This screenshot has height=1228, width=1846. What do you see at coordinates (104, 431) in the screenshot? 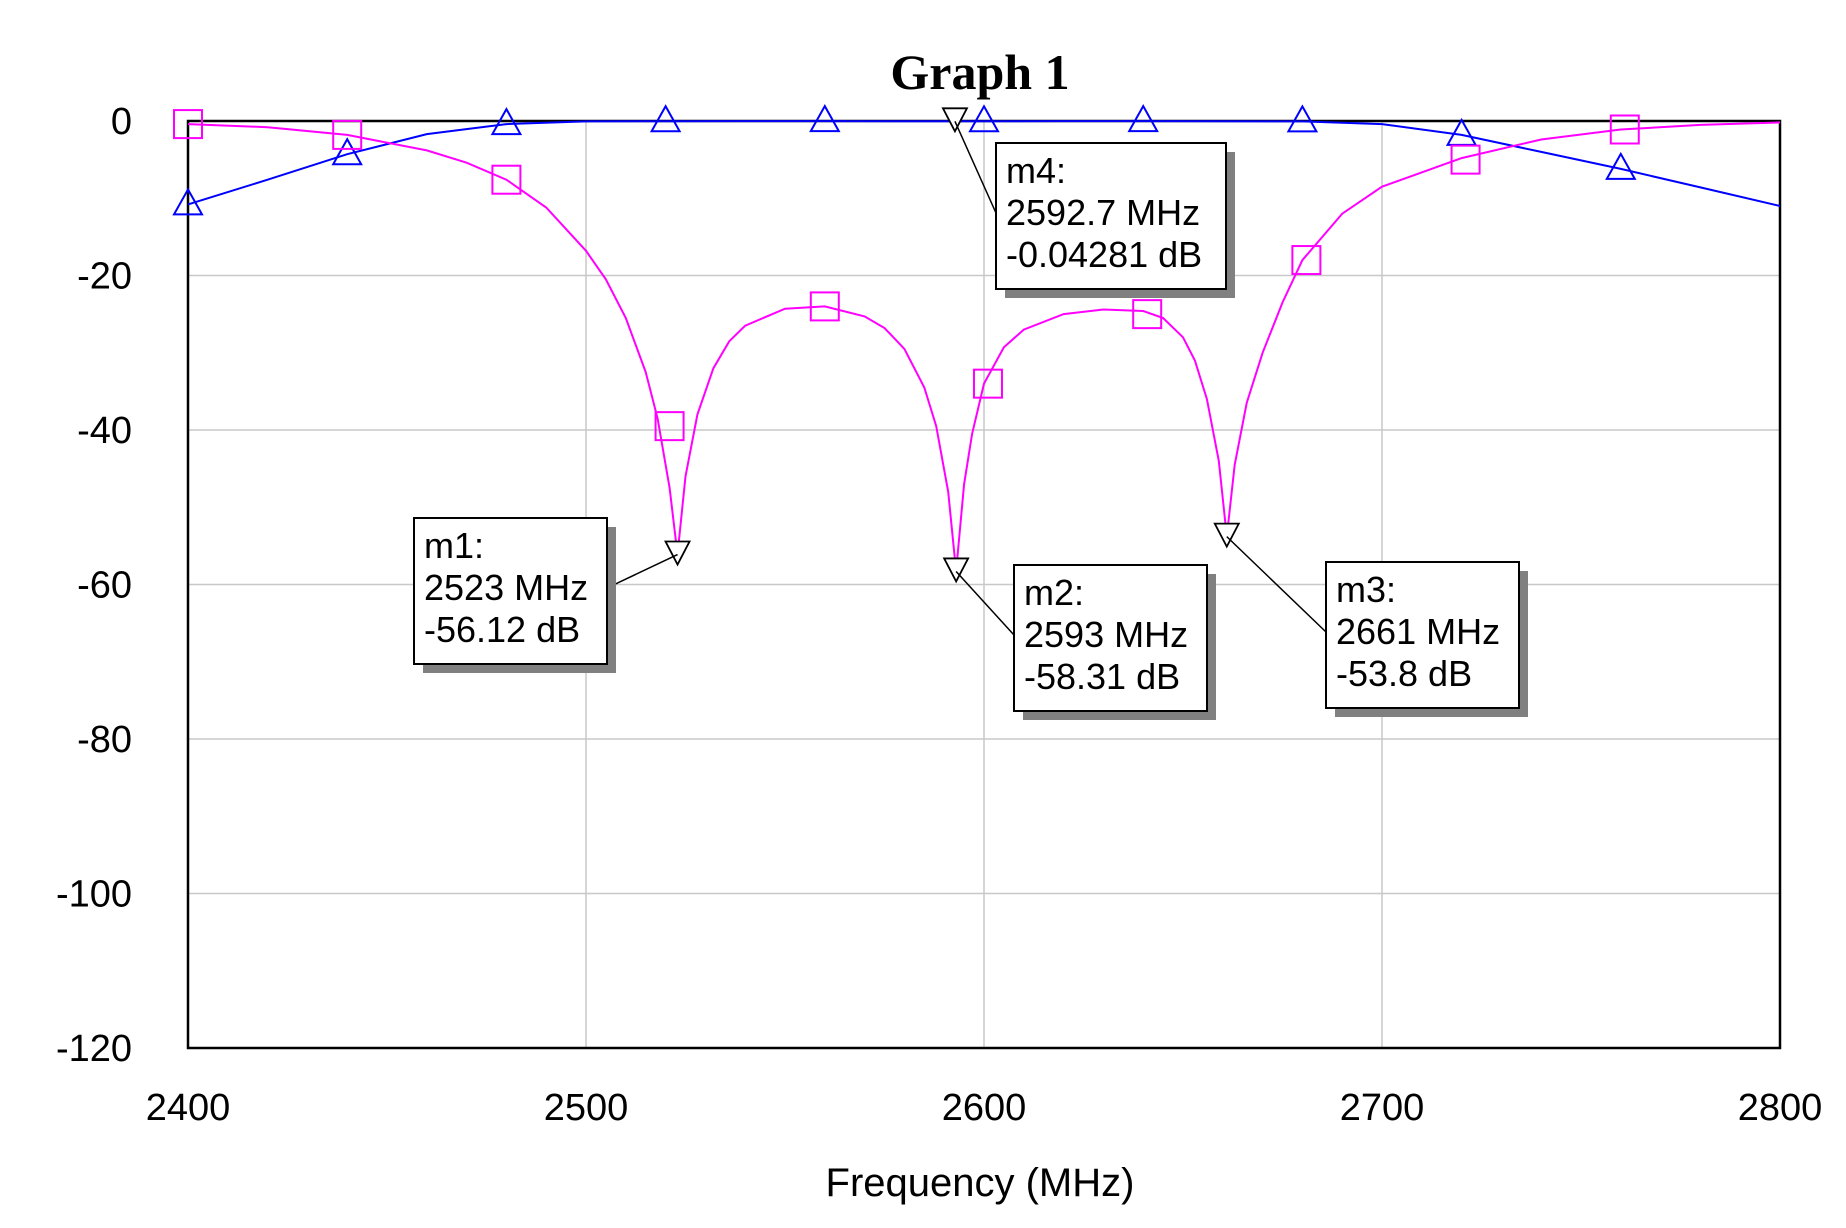
I see `y-tick-label: -40` at bounding box center [104, 431].